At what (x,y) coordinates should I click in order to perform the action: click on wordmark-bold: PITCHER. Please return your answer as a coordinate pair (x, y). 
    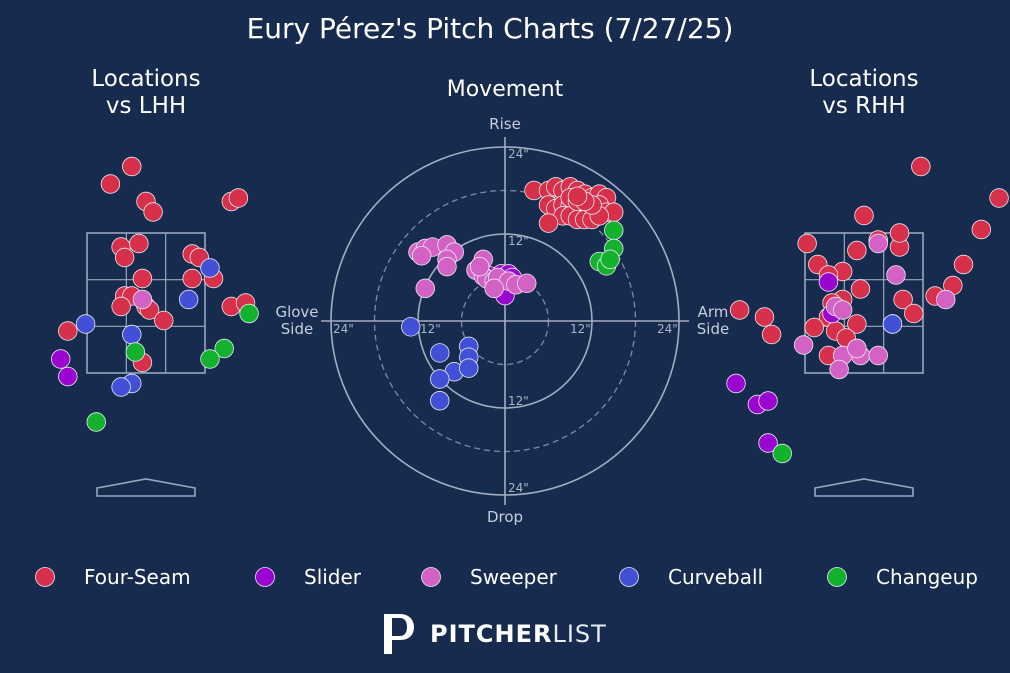
    Looking at the image, I should click on (491, 634).